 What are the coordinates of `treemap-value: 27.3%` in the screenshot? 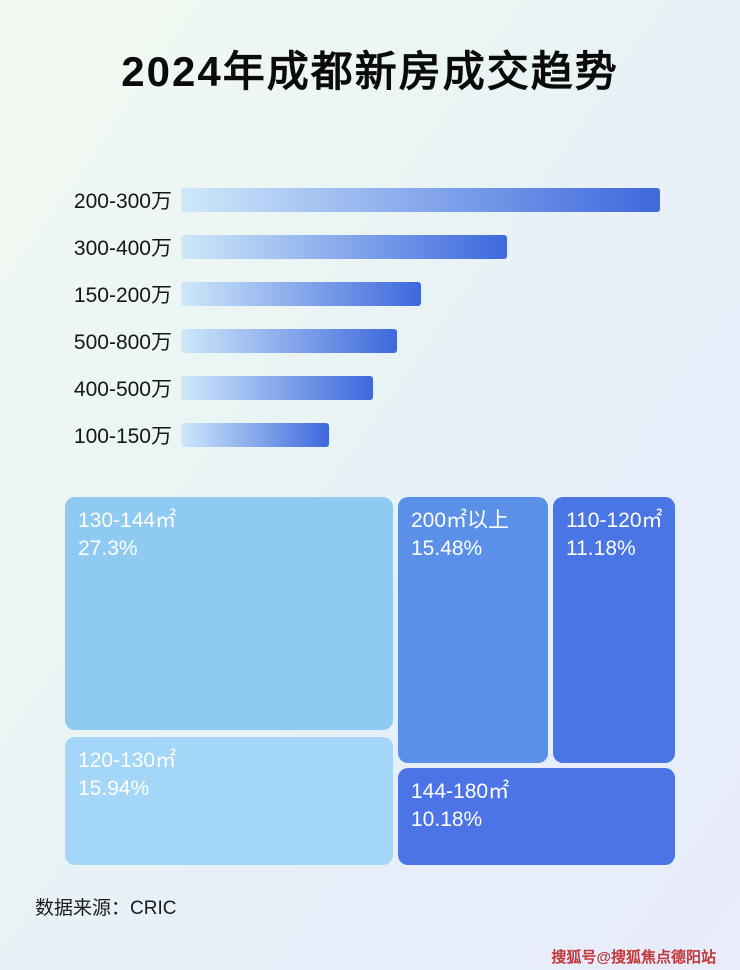 It's located at (108, 549).